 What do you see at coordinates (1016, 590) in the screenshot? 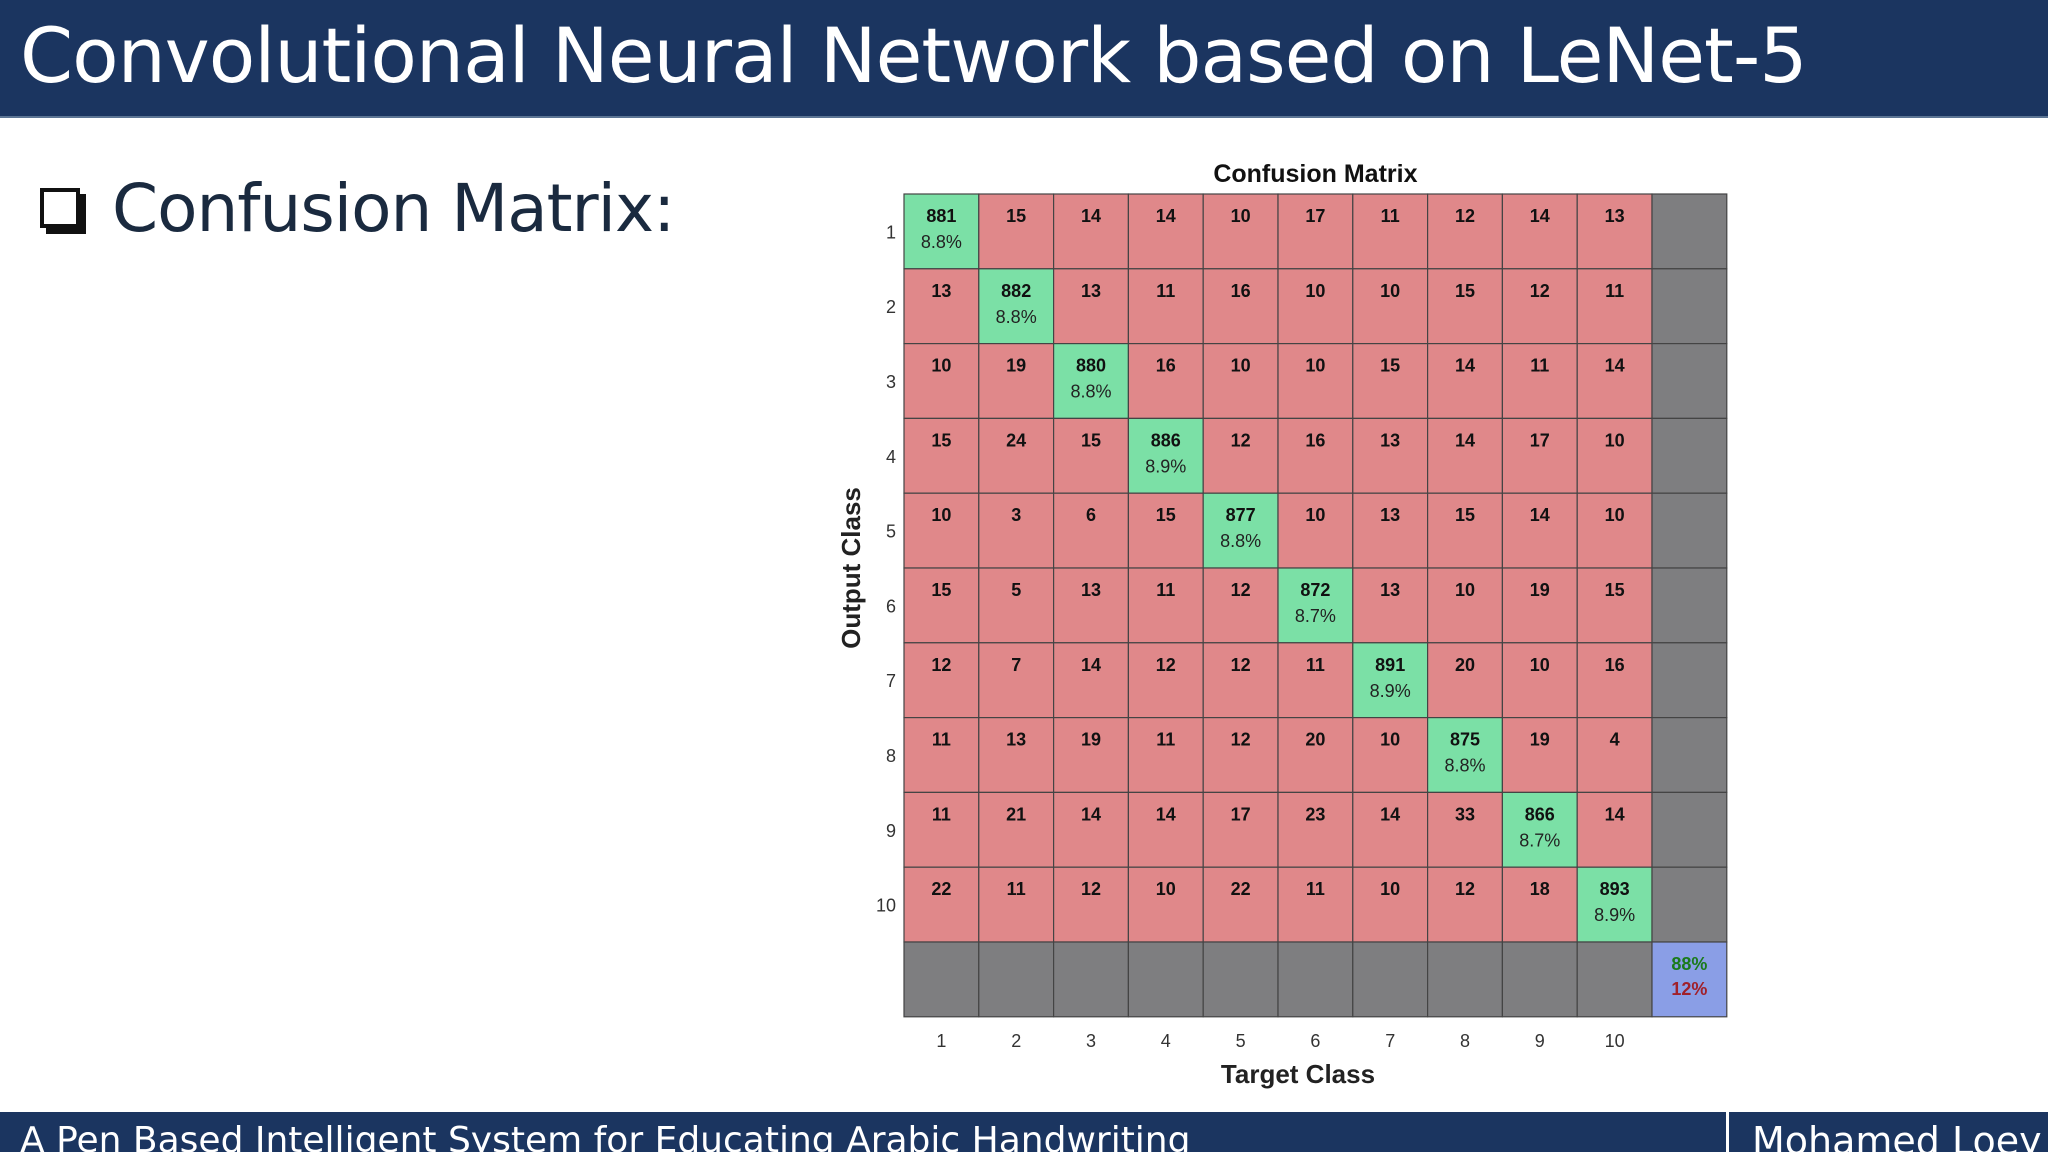
I see `cell-count: 5` at bounding box center [1016, 590].